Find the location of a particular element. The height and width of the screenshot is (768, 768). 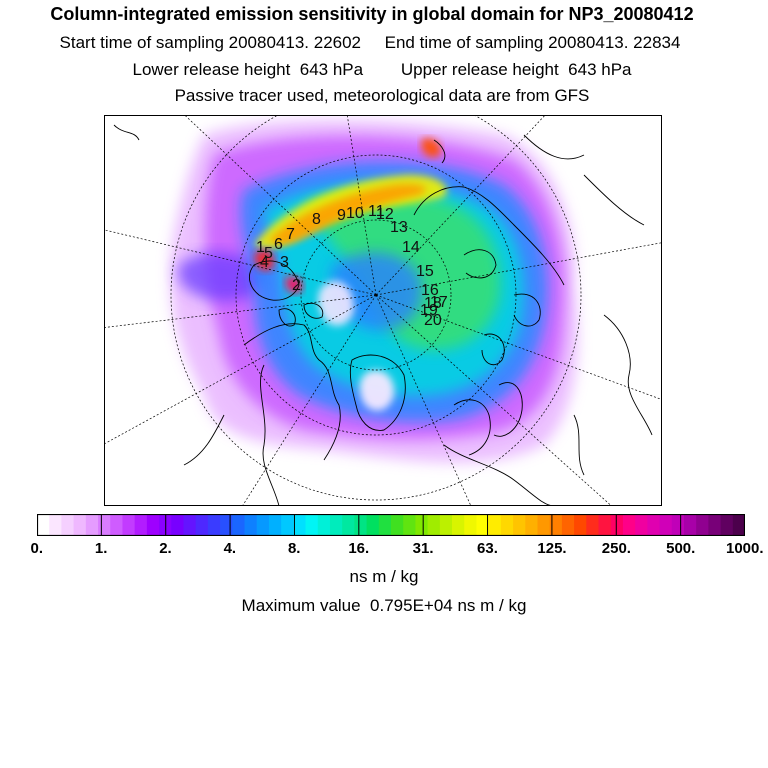

trajectory-label-10: 10 is located at coordinates (355, 213).